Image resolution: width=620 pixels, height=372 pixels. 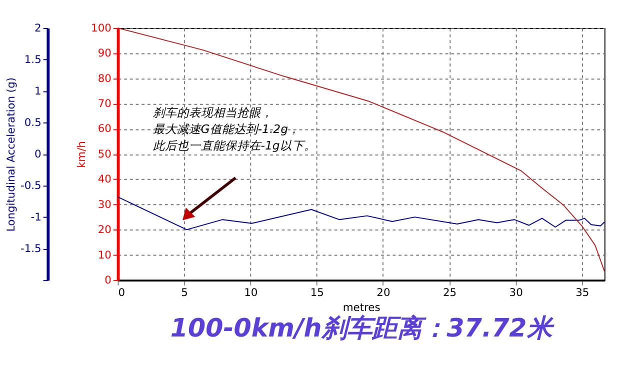 What do you see at coordinates (361, 307) in the screenshot?
I see `x-axis-title: metres` at bounding box center [361, 307].